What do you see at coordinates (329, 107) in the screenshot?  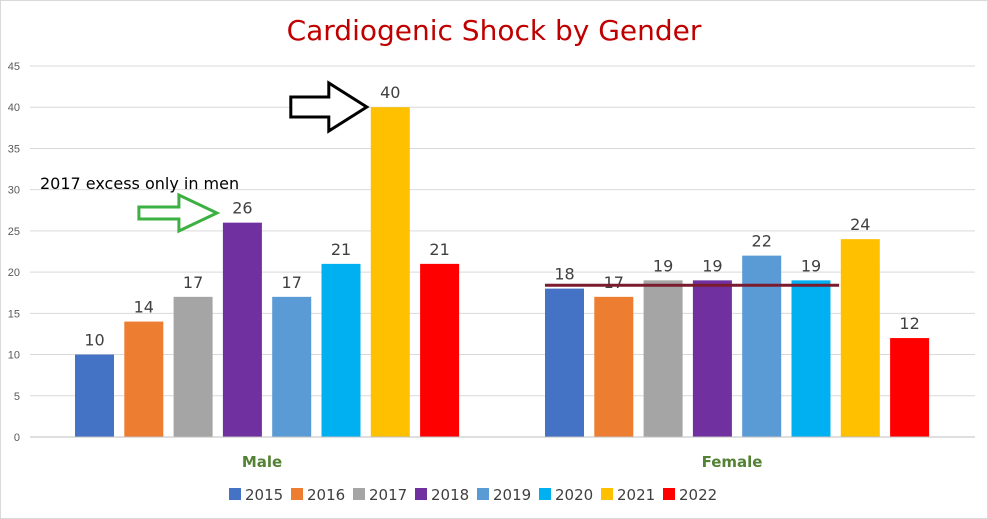 I see `black-arrow-icon` at bounding box center [329, 107].